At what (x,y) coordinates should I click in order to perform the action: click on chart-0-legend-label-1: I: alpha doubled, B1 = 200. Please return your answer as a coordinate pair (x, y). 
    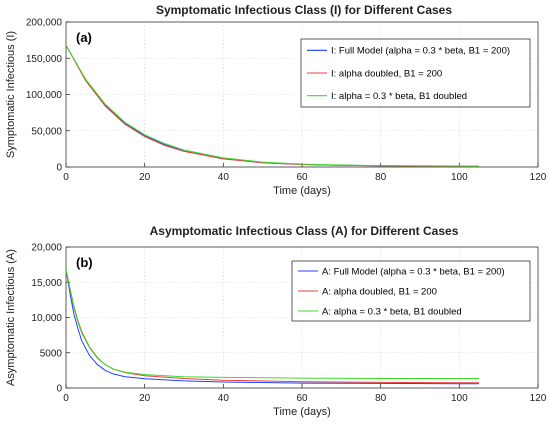
    Looking at the image, I should click on (386, 73).